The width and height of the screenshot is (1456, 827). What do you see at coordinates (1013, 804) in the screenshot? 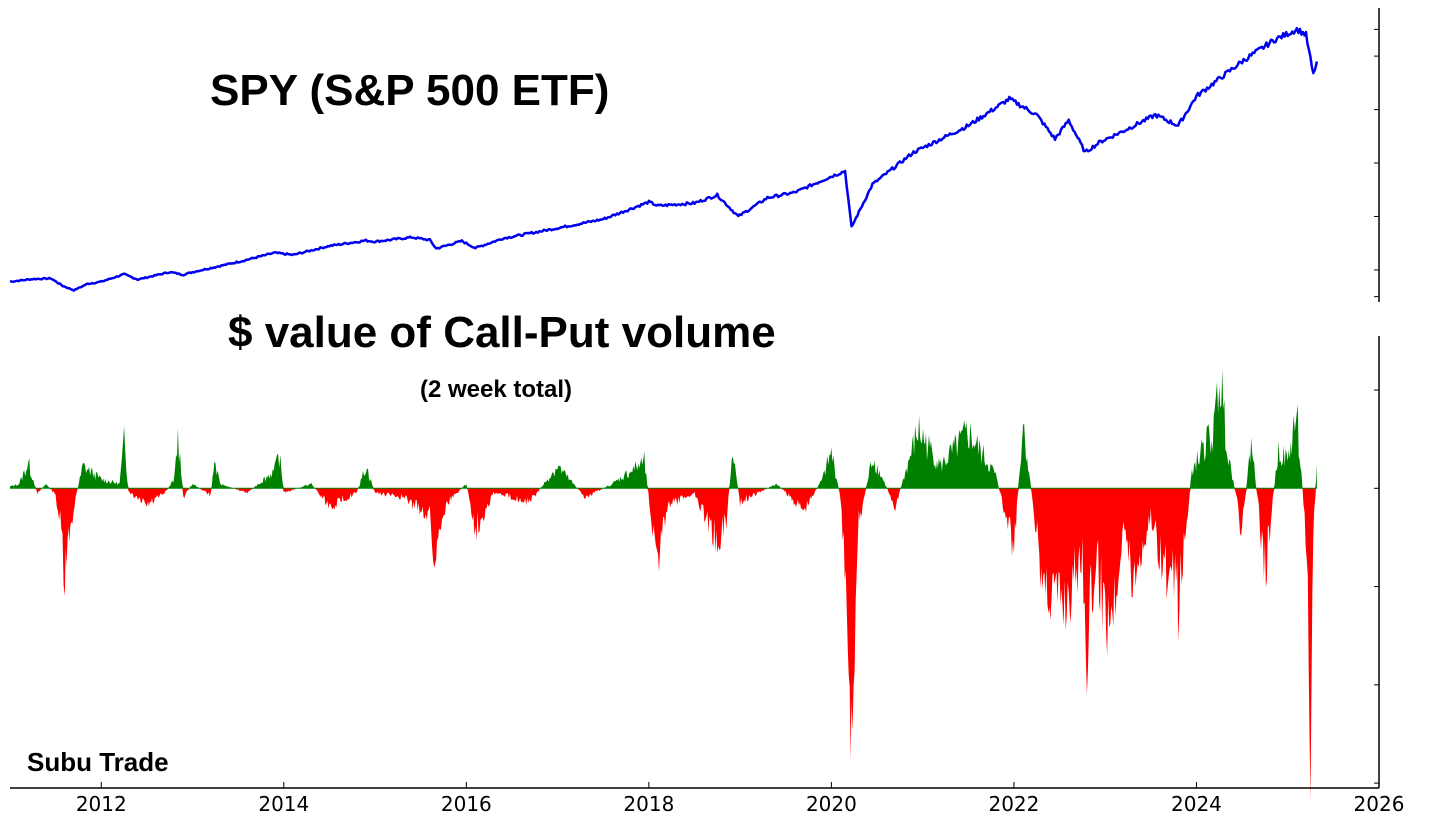
I see `x-tick-label: 2022` at bounding box center [1013, 804].